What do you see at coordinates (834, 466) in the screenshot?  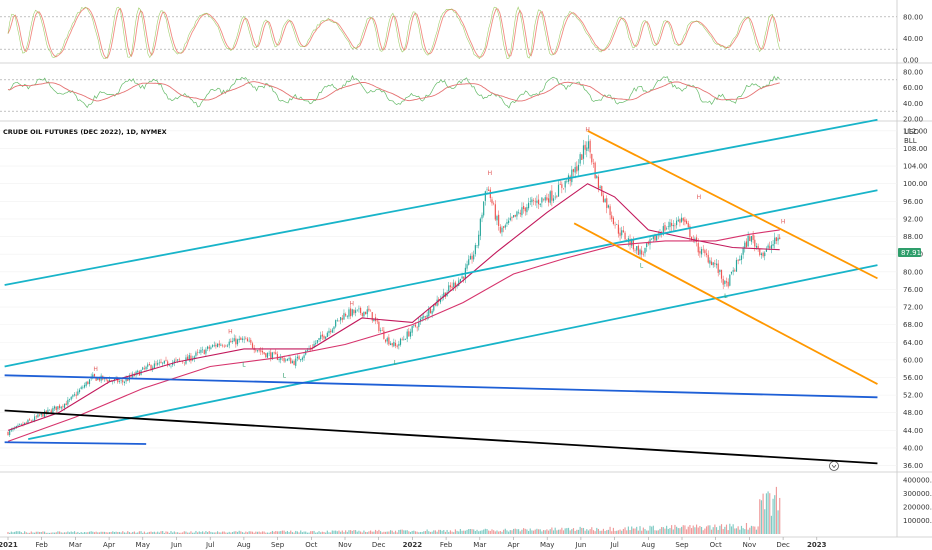 I see `goto-realtime-icon` at bounding box center [834, 466].